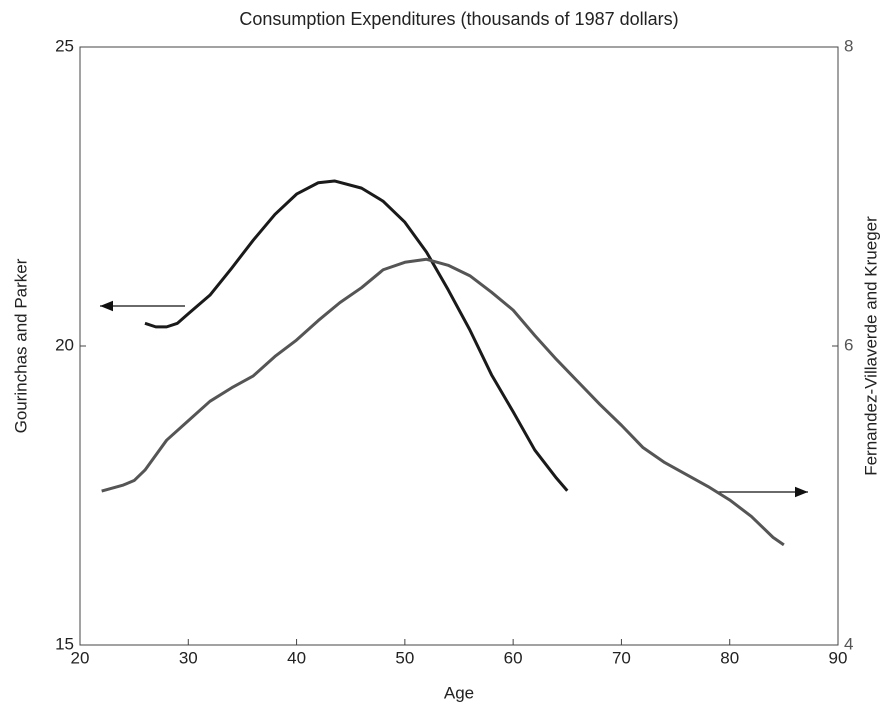  What do you see at coordinates (870, 346) in the screenshot?
I see `y2-axis-label: Fernandez-Villaverde and Krueger` at bounding box center [870, 346].